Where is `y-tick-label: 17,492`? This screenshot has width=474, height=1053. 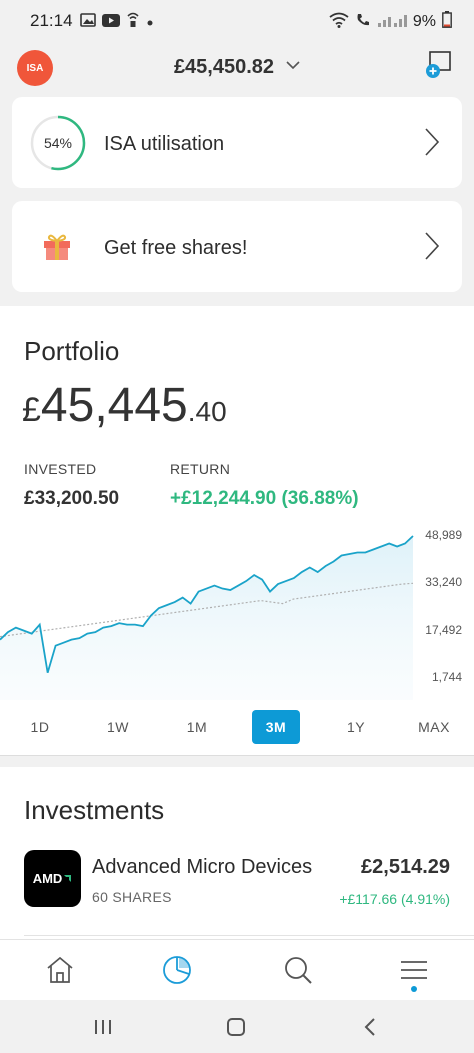
y-tick-label: 17,492 is located at coordinates (443, 629).